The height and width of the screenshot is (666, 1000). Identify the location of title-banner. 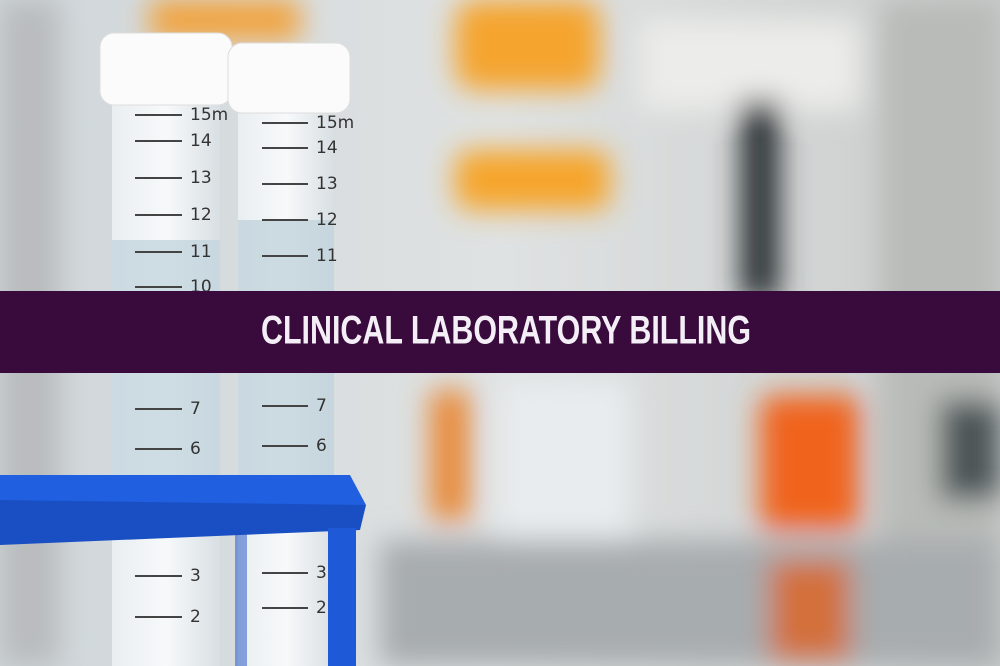
(500, 332).